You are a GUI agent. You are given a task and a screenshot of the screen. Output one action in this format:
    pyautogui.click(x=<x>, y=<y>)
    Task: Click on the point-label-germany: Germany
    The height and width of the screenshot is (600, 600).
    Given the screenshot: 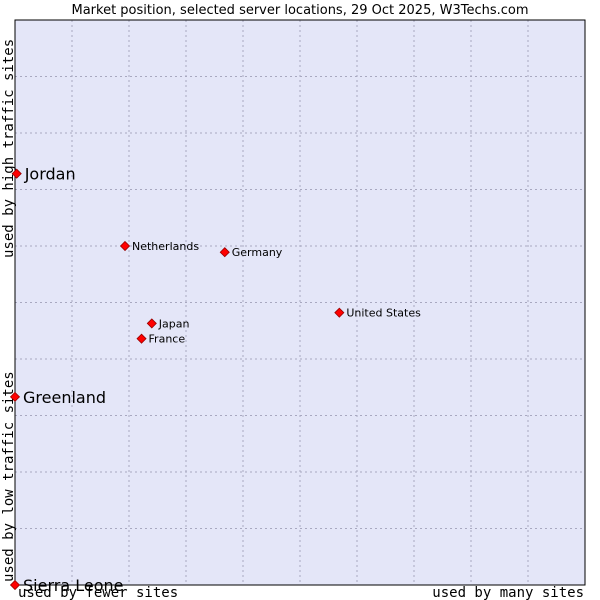 What is the action you would take?
    pyautogui.click(x=257, y=252)
    